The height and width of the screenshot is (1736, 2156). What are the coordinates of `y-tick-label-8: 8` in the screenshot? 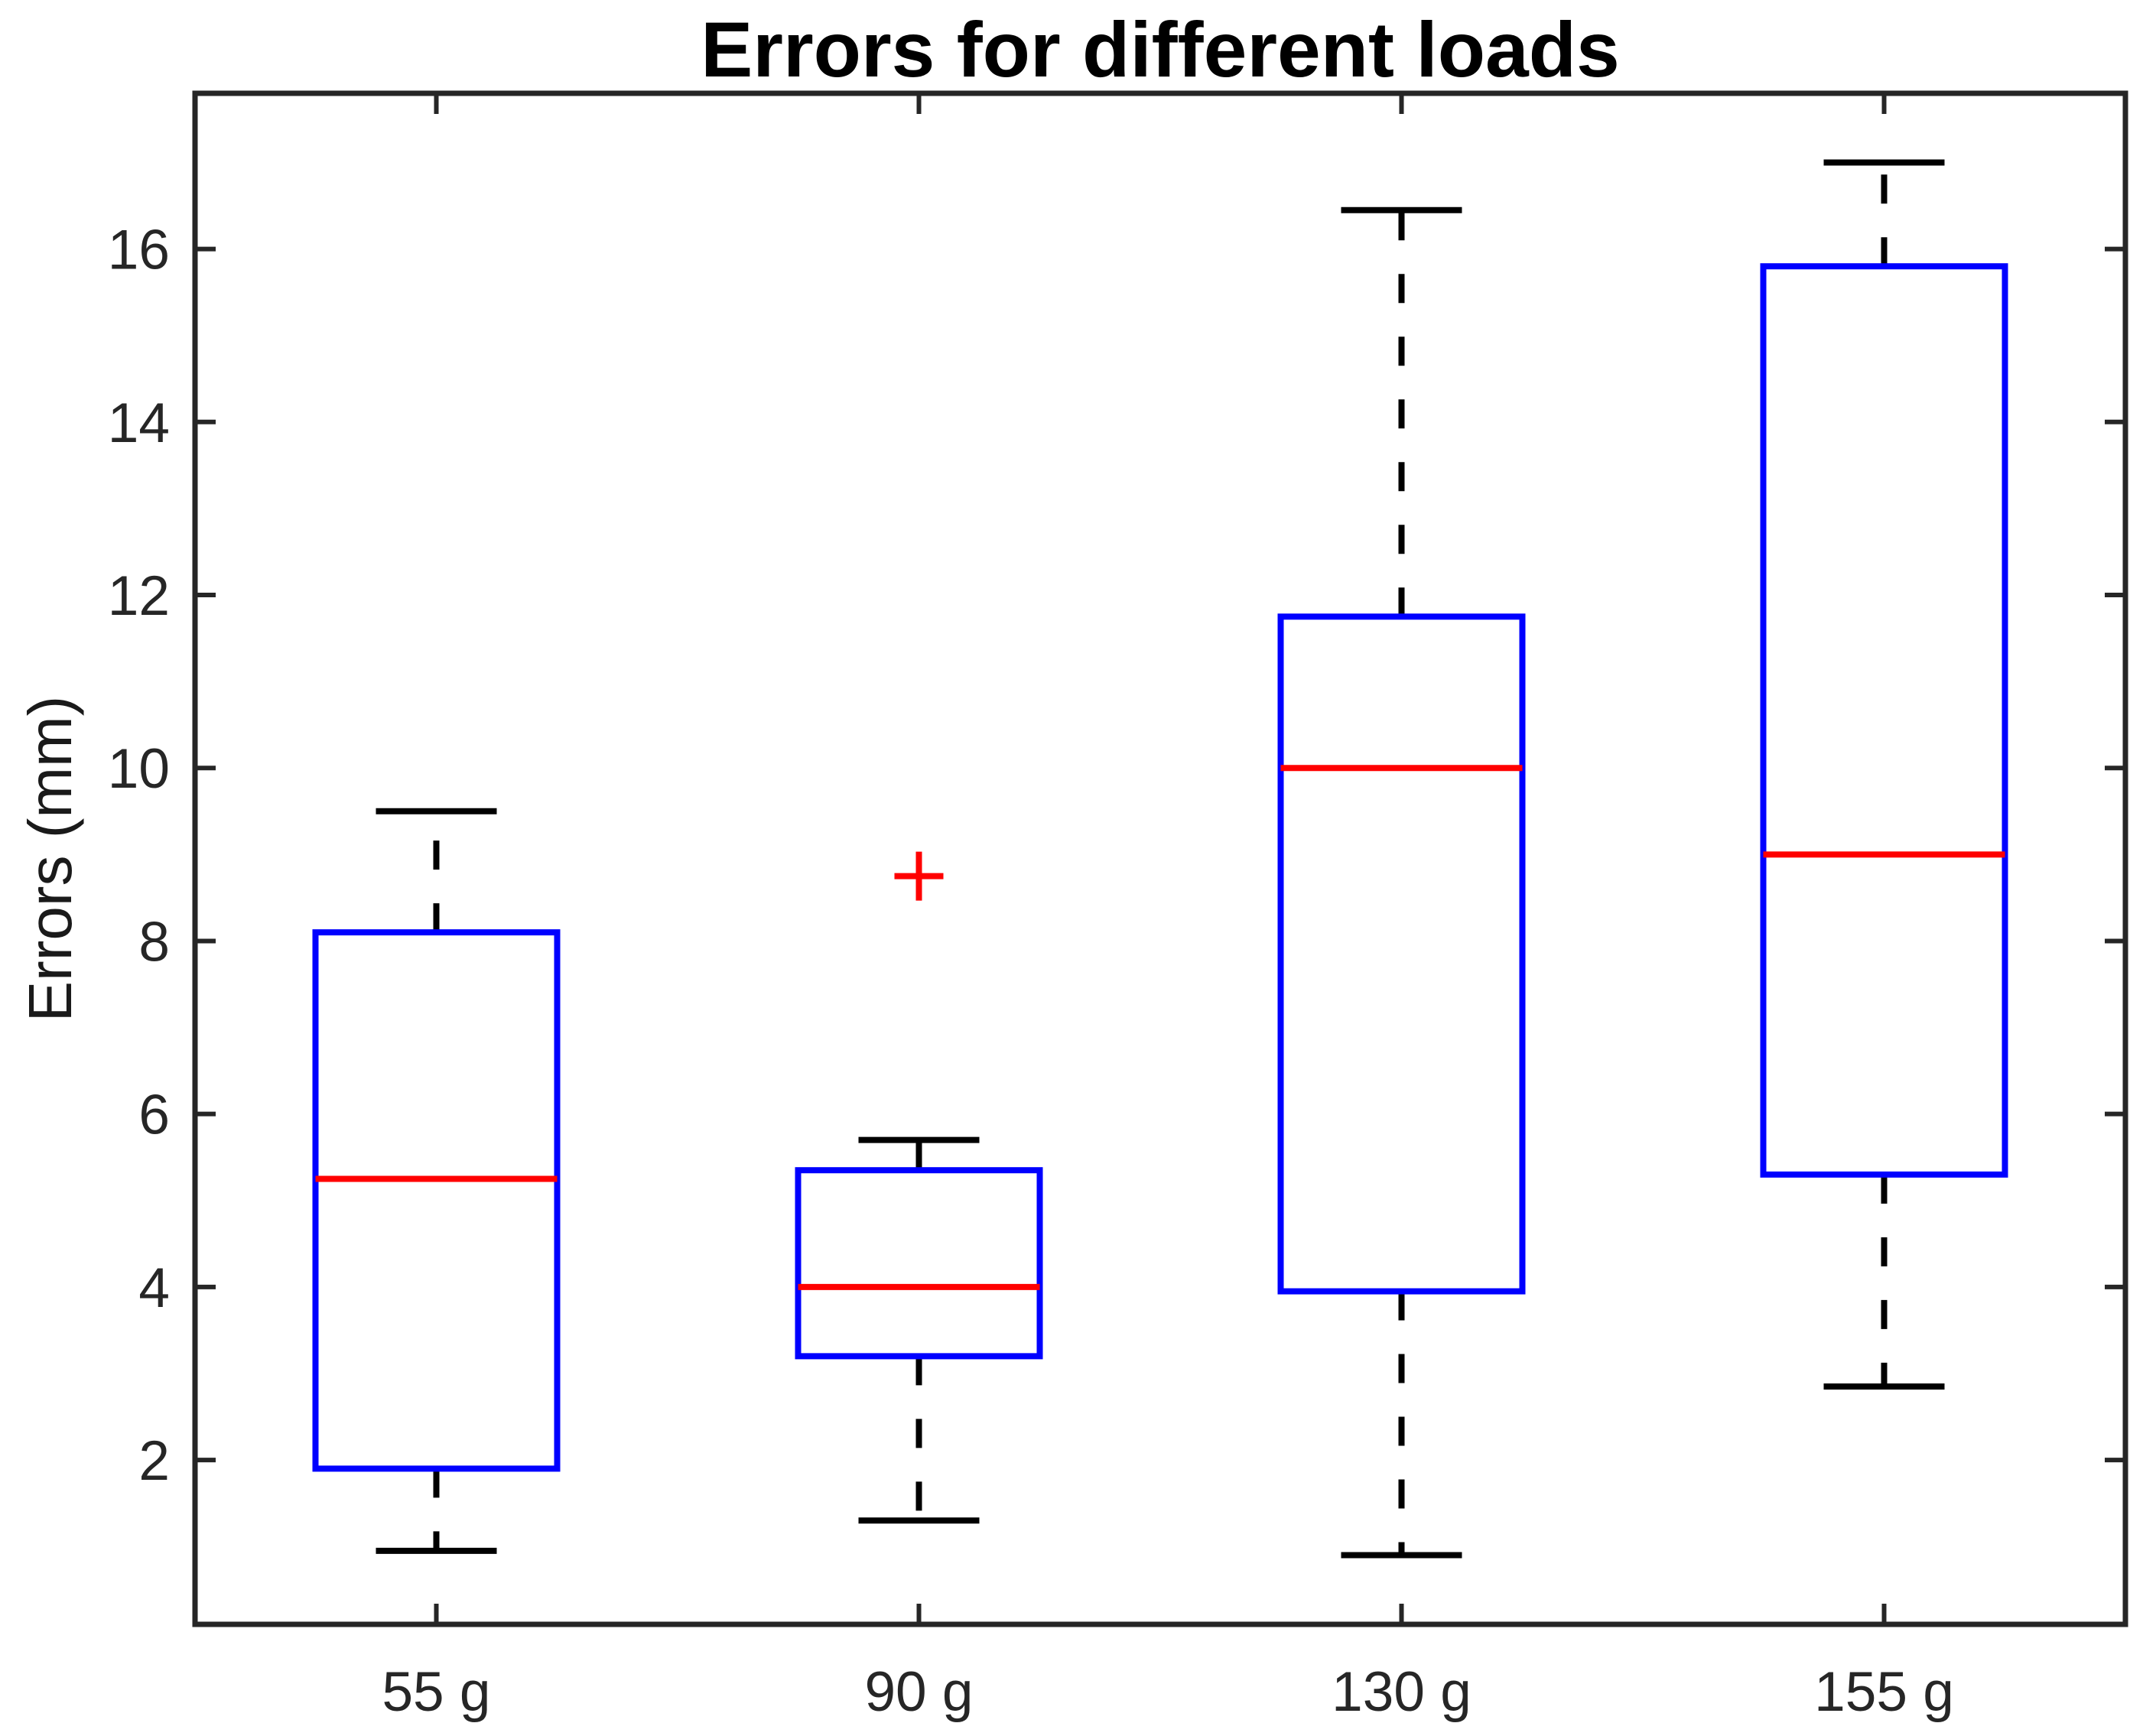 It's located at (154, 942).